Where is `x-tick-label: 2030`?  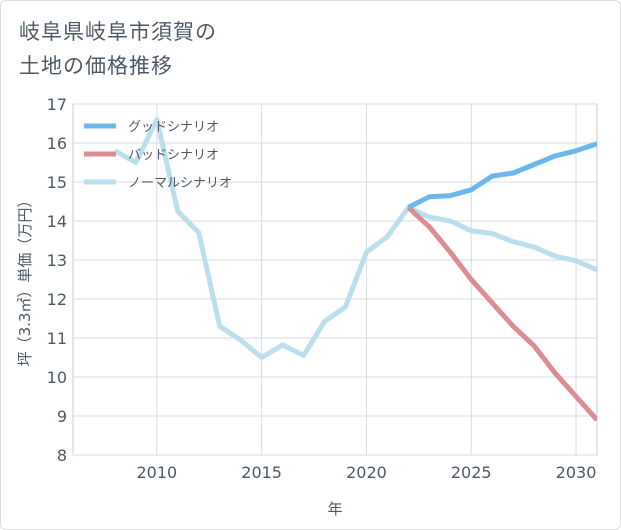
x-tick-label: 2030 is located at coordinates (576, 472).